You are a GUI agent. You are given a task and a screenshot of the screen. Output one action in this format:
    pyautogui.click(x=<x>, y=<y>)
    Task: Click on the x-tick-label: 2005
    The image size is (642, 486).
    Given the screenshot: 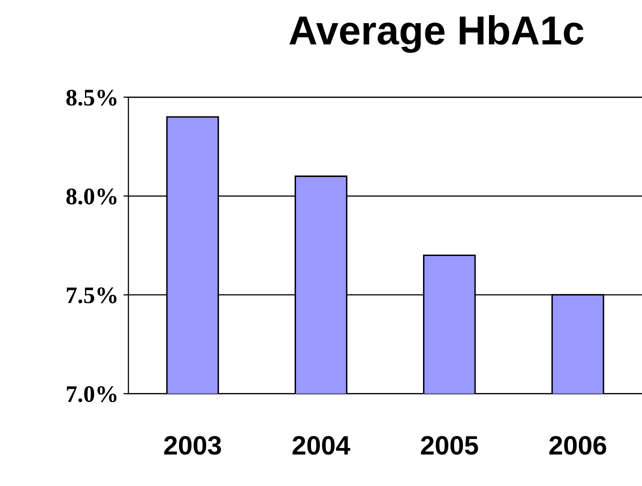 What is the action you would take?
    pyautogui.click(x=449, y=445)
    